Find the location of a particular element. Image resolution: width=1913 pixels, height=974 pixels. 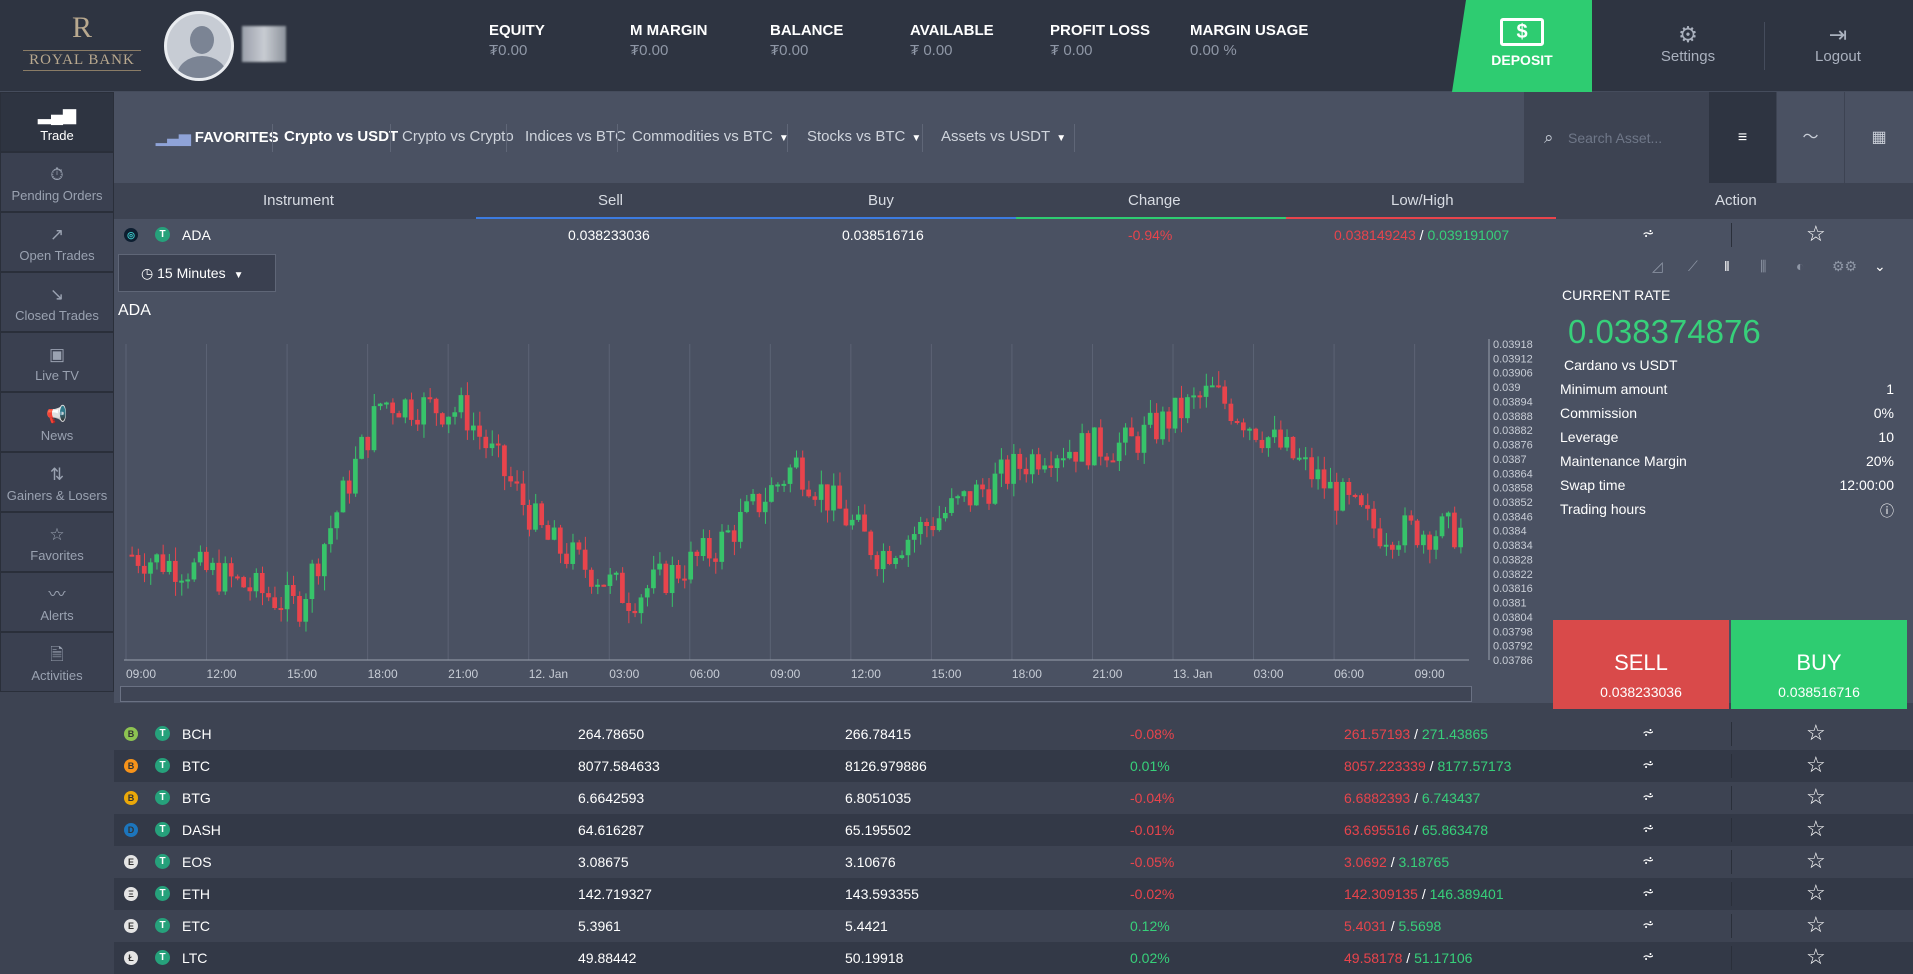

line-chart-icon: ⟋ is located at coordinates (1693, 266).